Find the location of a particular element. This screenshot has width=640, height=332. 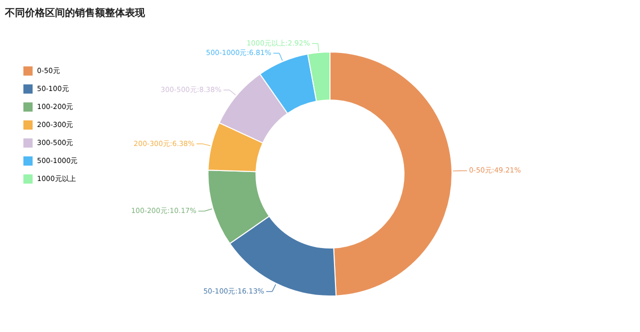

chart-title: 不同价格区间的销售额整体表现 is located at coordinates (75, 13).